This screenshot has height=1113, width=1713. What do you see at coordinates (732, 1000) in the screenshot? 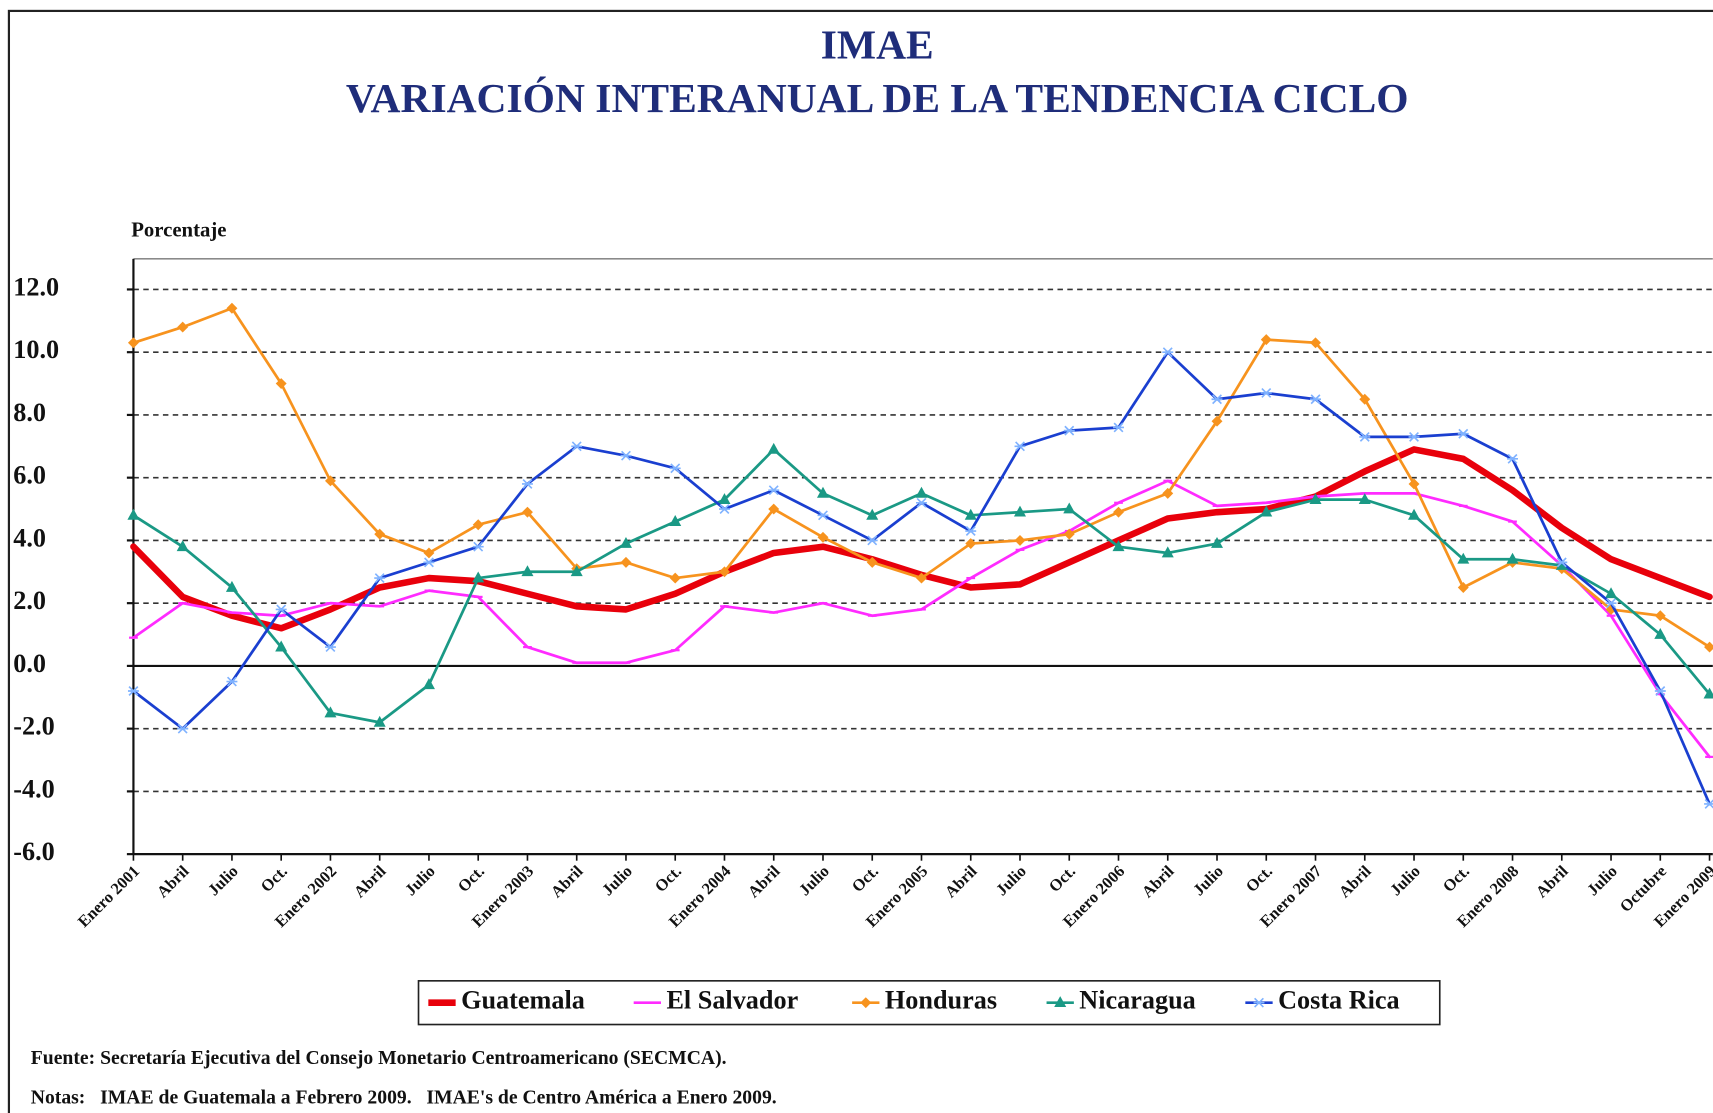
I see `legend-label: El Salvador` at bounding box center [732, 1000].